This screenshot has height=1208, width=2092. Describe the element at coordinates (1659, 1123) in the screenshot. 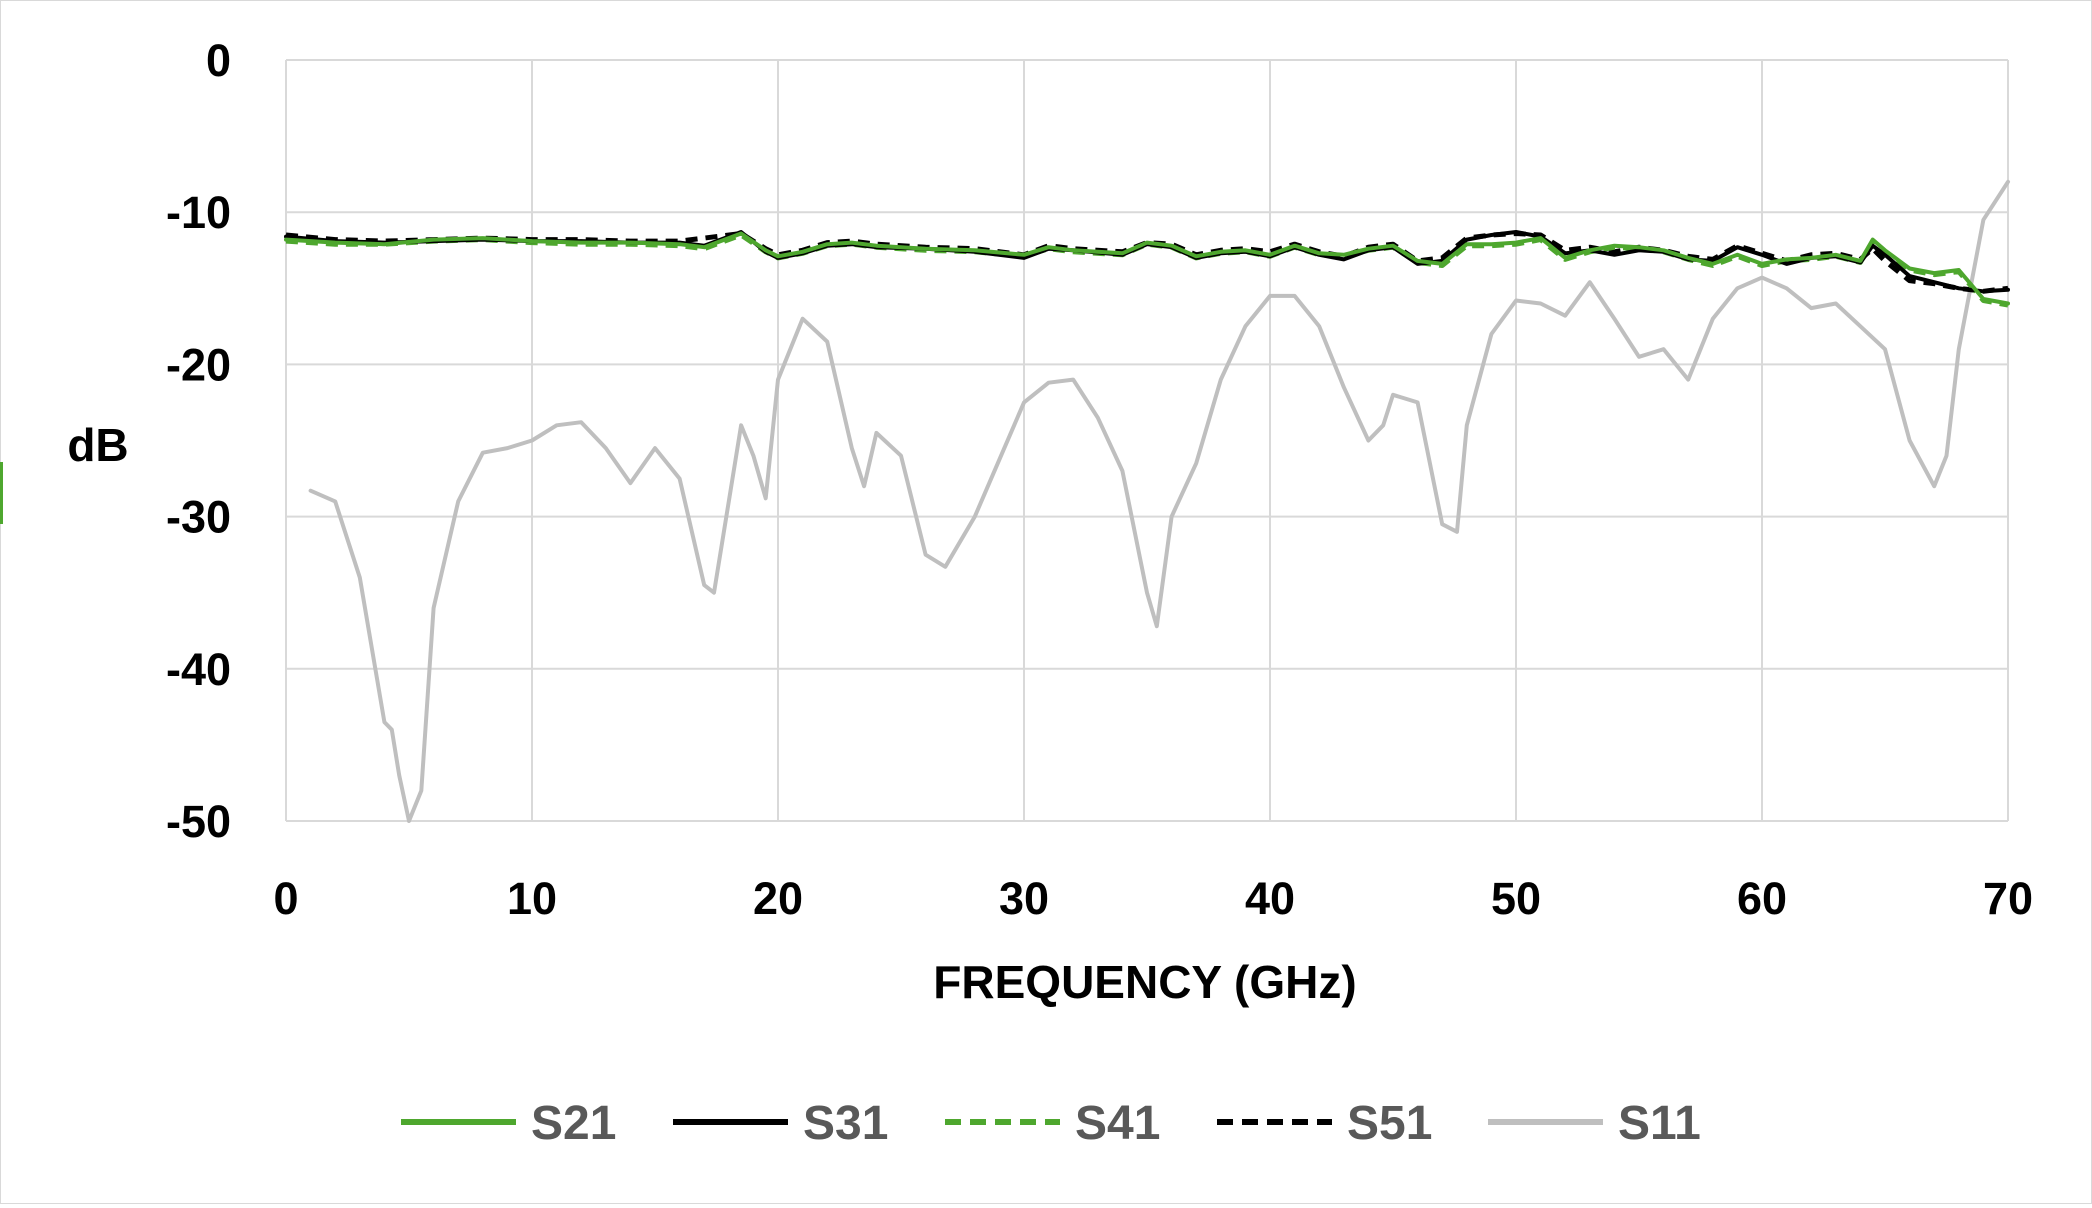

I see `legend-label-s11: S11` at that location.